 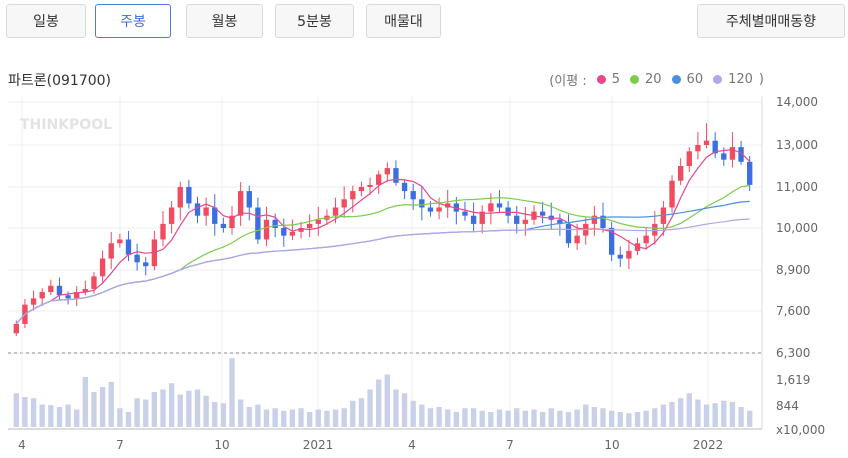 I want to click on y-tick-label: 7,600, so click(x=793, y=311).